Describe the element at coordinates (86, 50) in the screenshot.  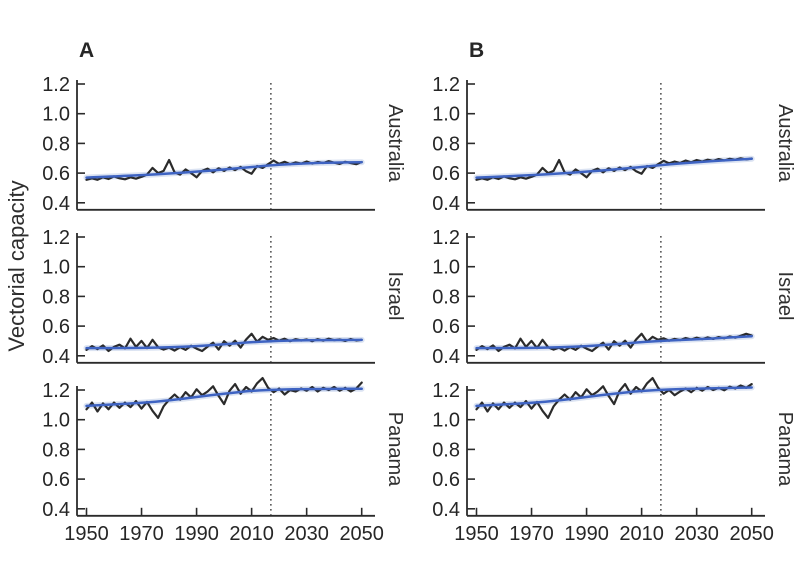
I see `column-letter: A` at that location.